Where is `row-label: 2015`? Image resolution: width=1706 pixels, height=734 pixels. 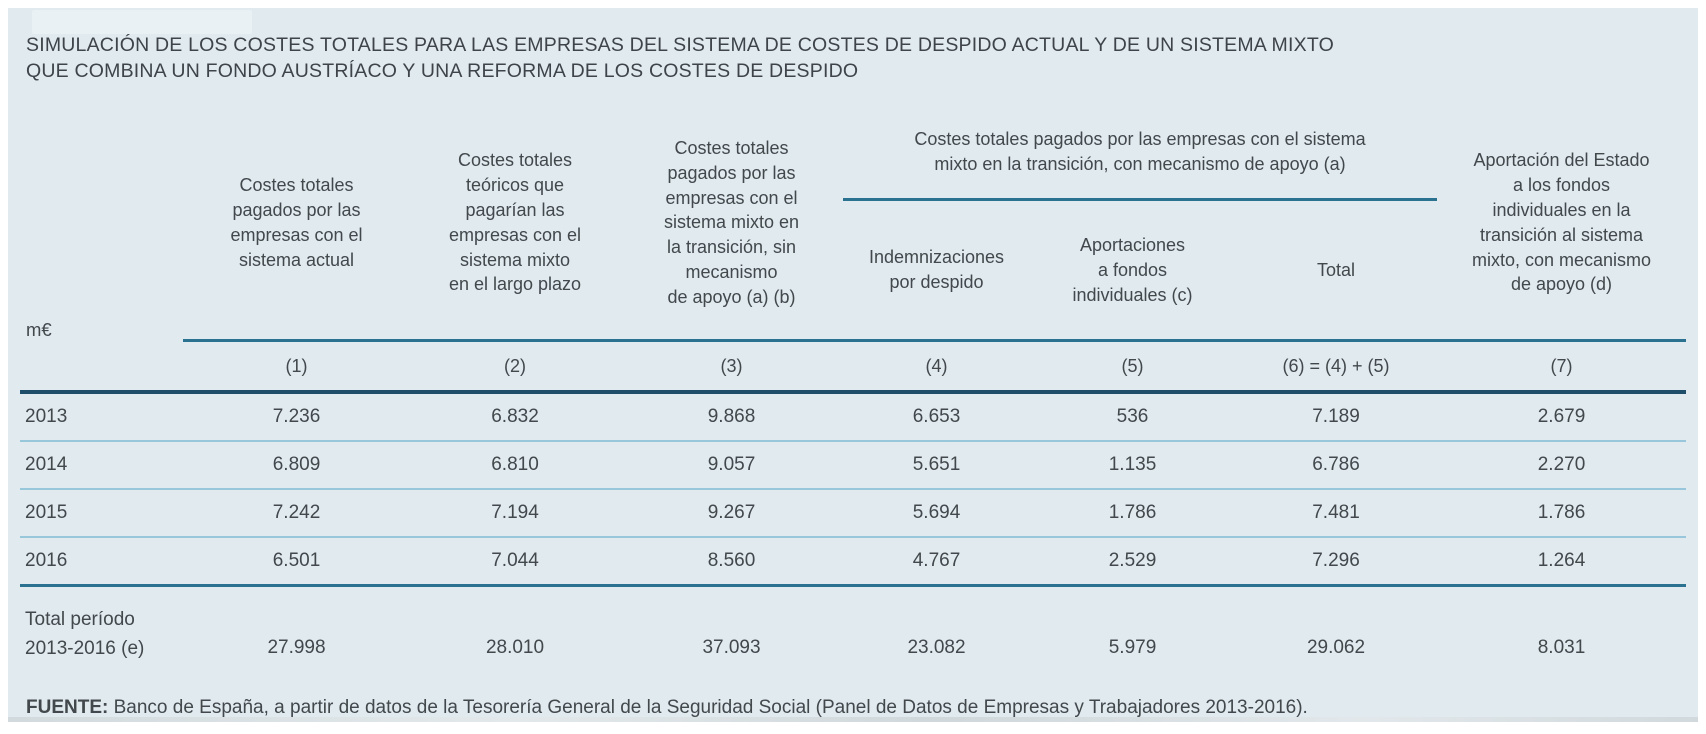 row-label: 2015 is located at coordinates (101, 514).